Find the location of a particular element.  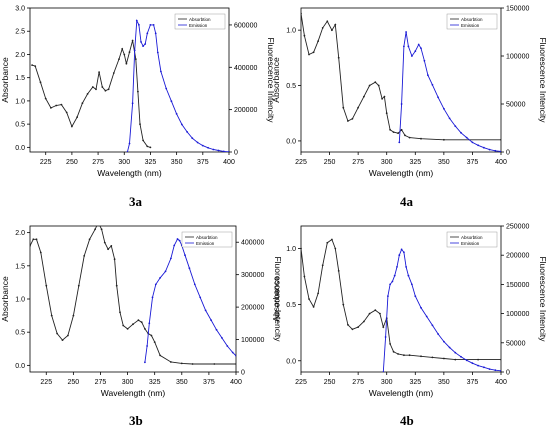

series-absorbtion is located at coordinates (133, 295).